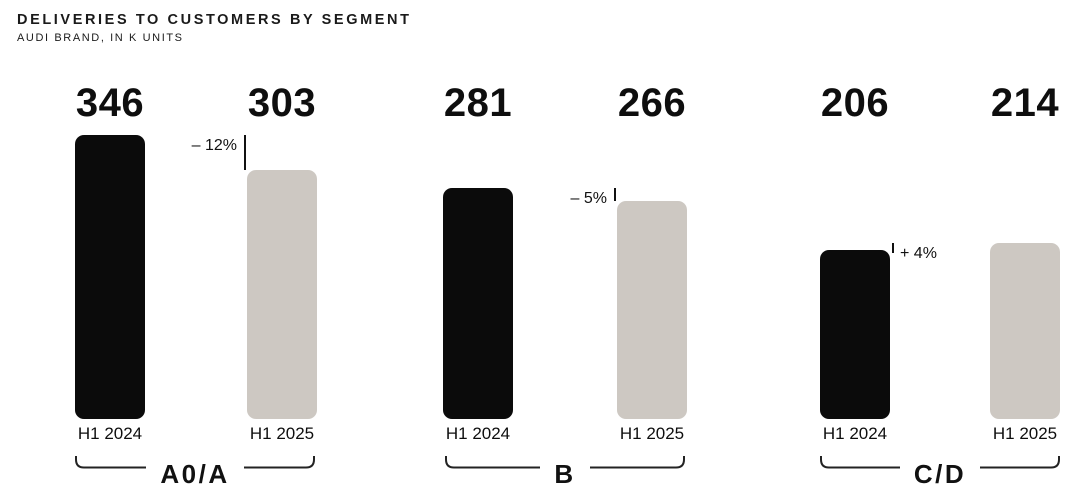 Image resolution: width=1080 pixels, height=491 pixels. I want to click on bar-h1-2025-b, so click(652, 310).